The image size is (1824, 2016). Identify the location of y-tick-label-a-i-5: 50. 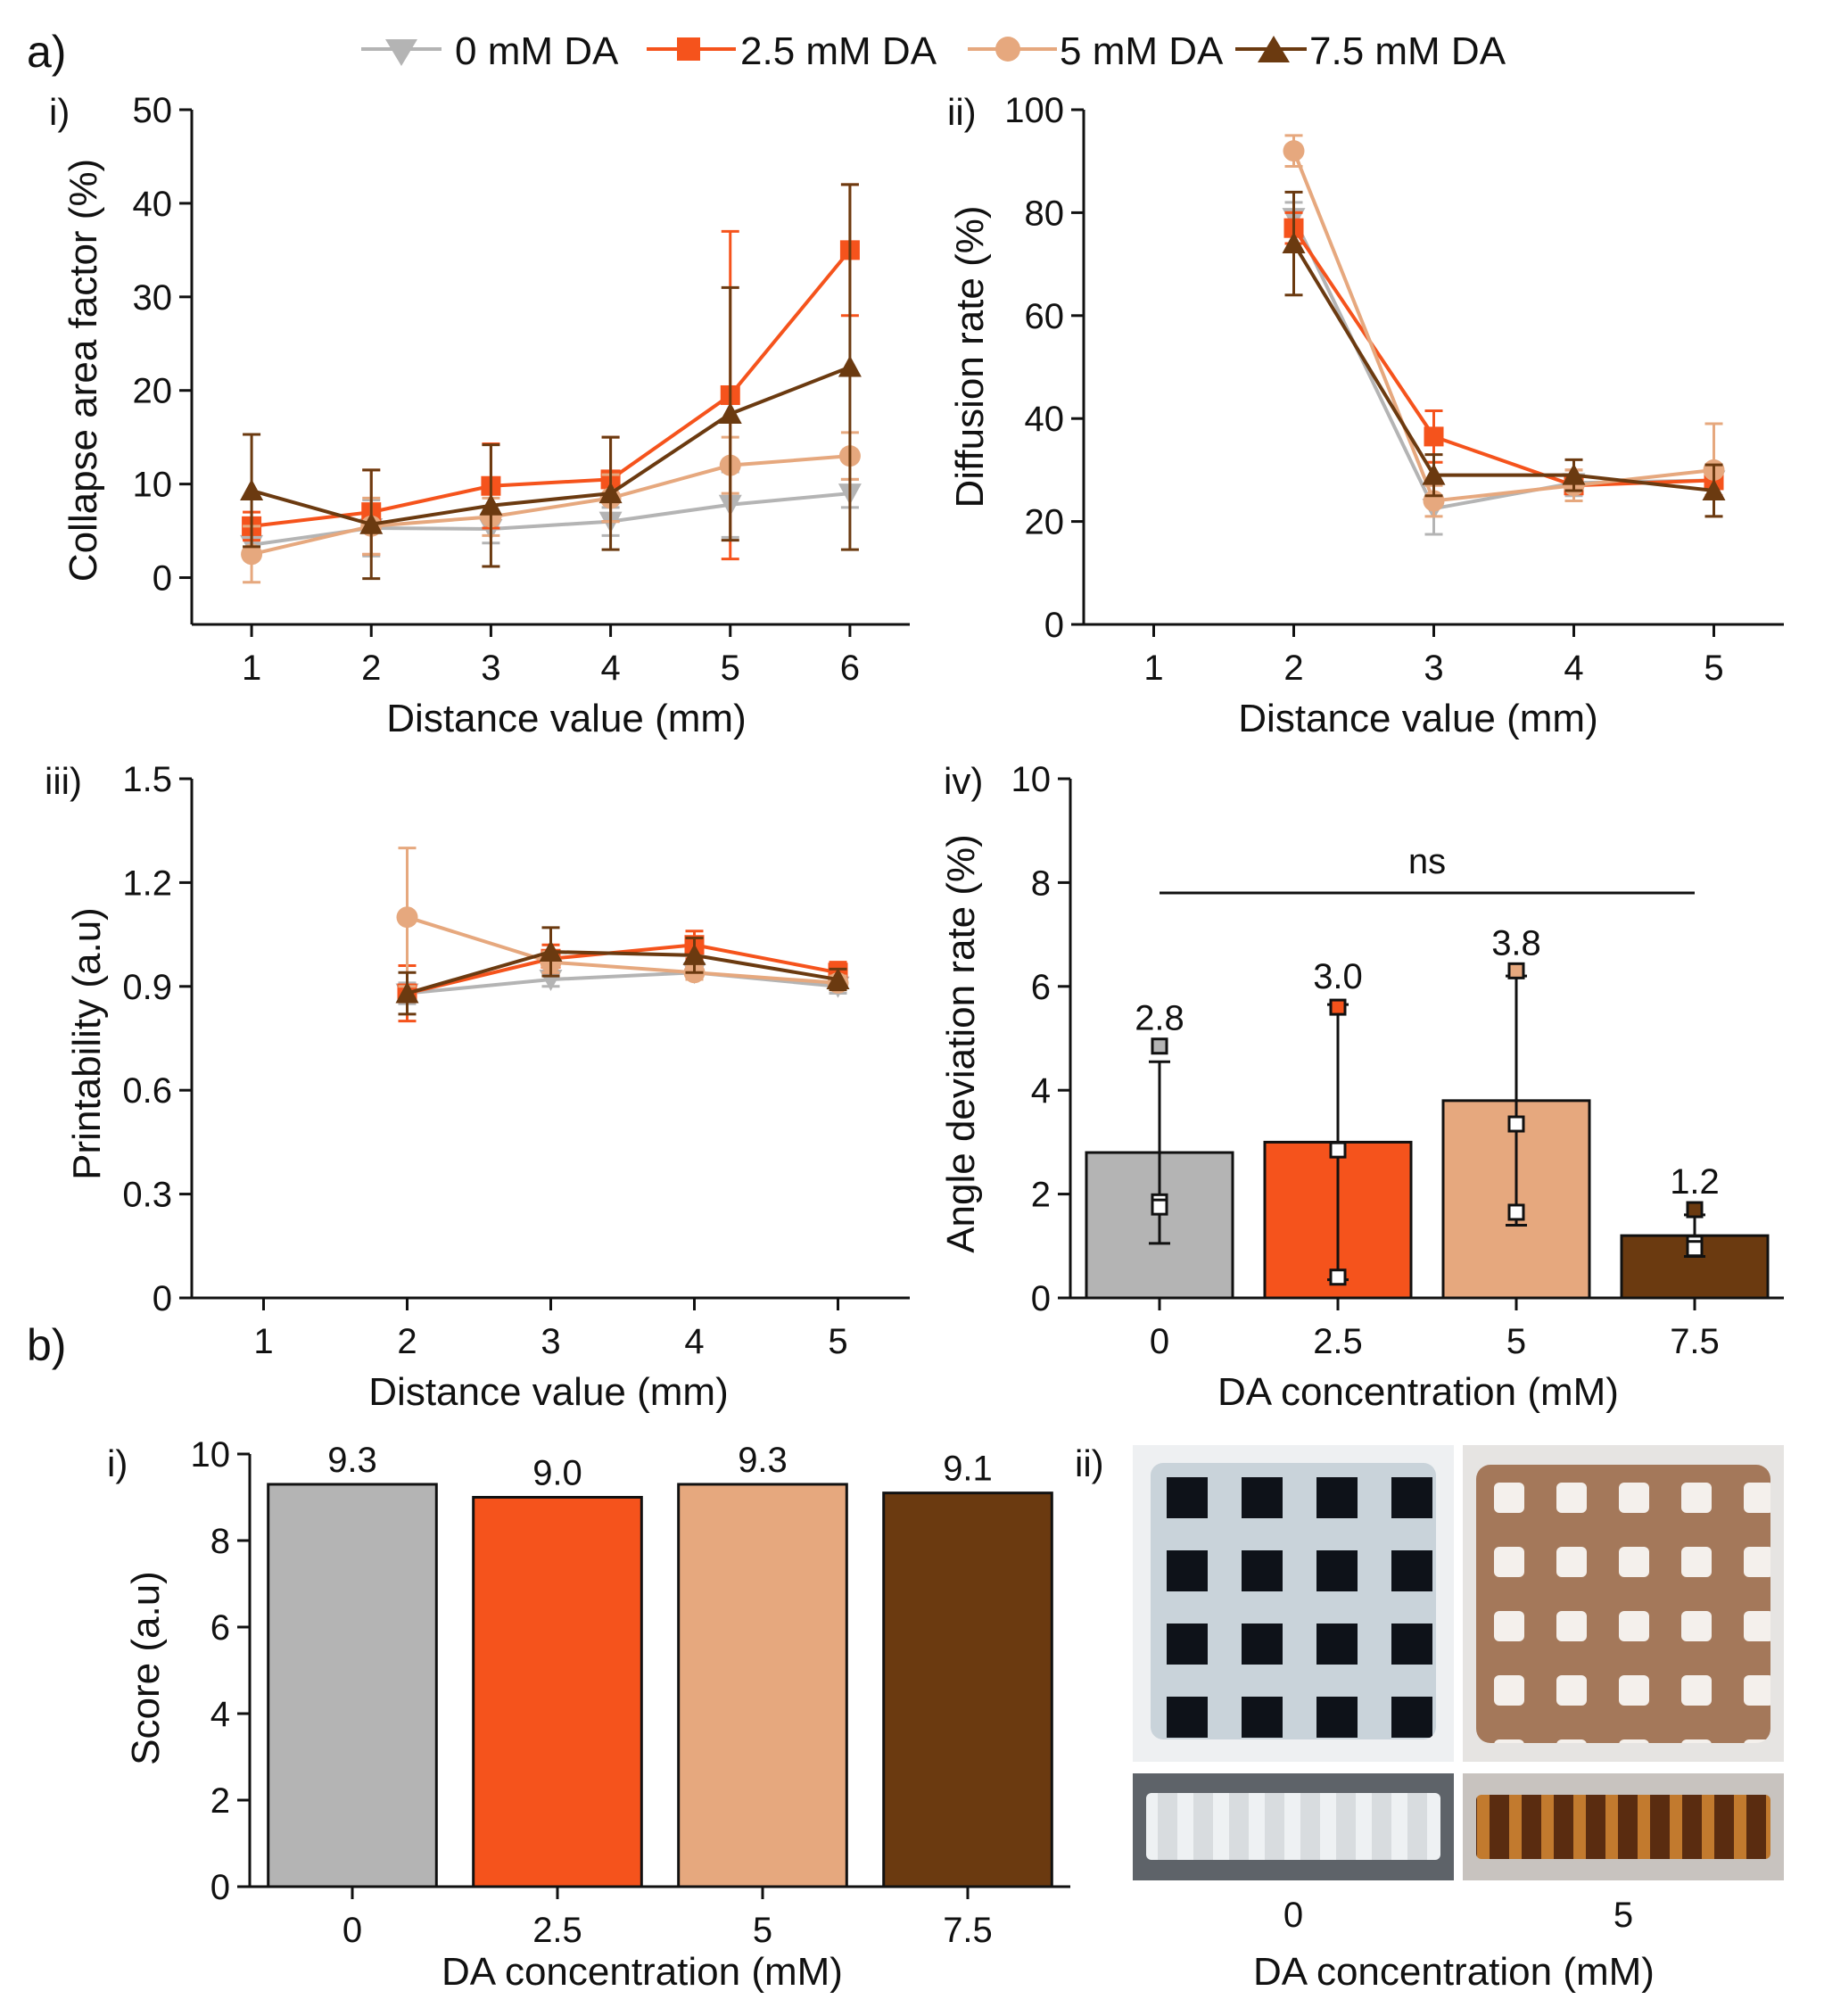
(153, 110).